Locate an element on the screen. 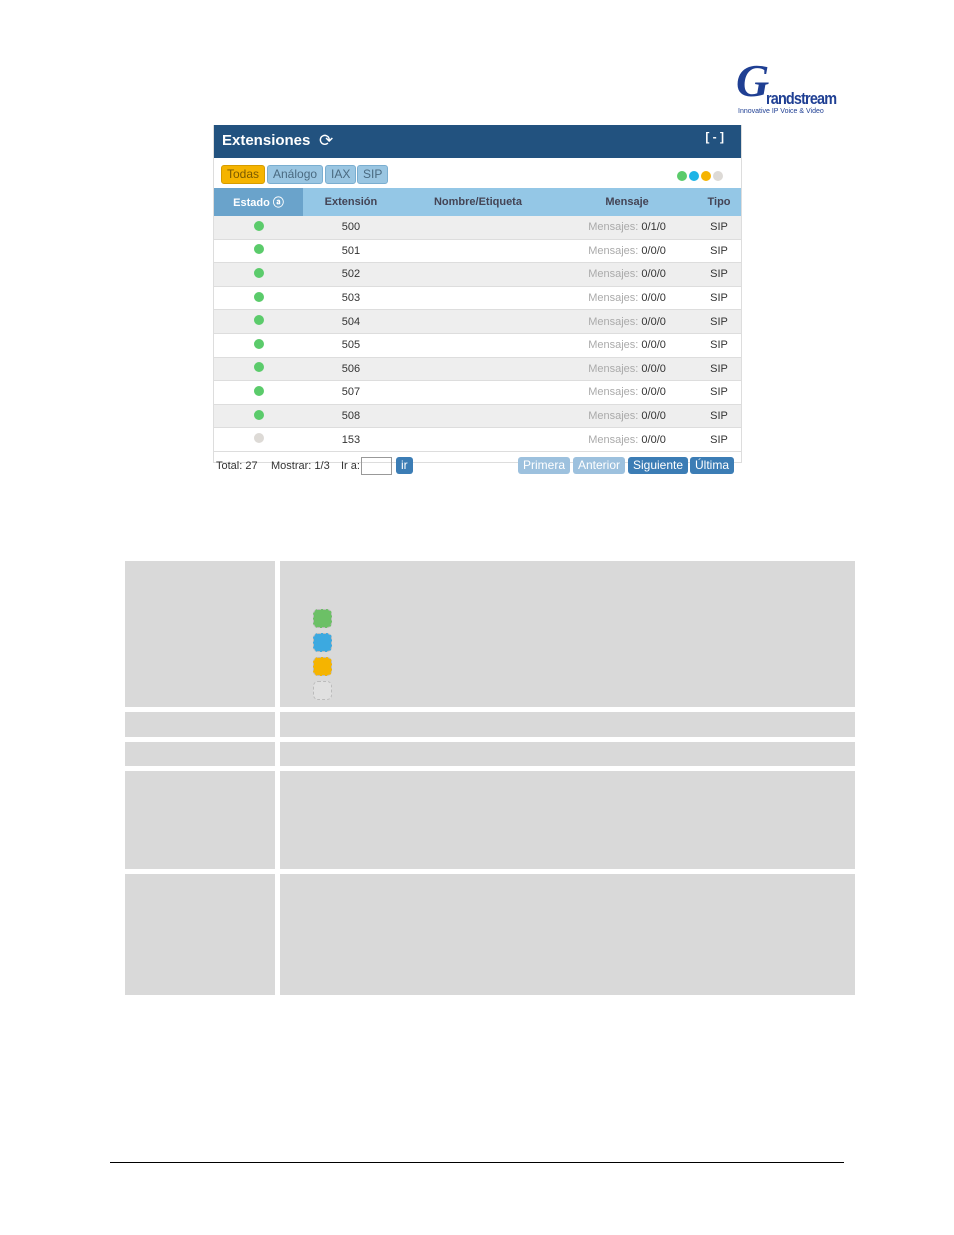 The image size is (954, 1235). filter-bar: Todas Análogo IAX SIP is located at coordinates (477, 173).